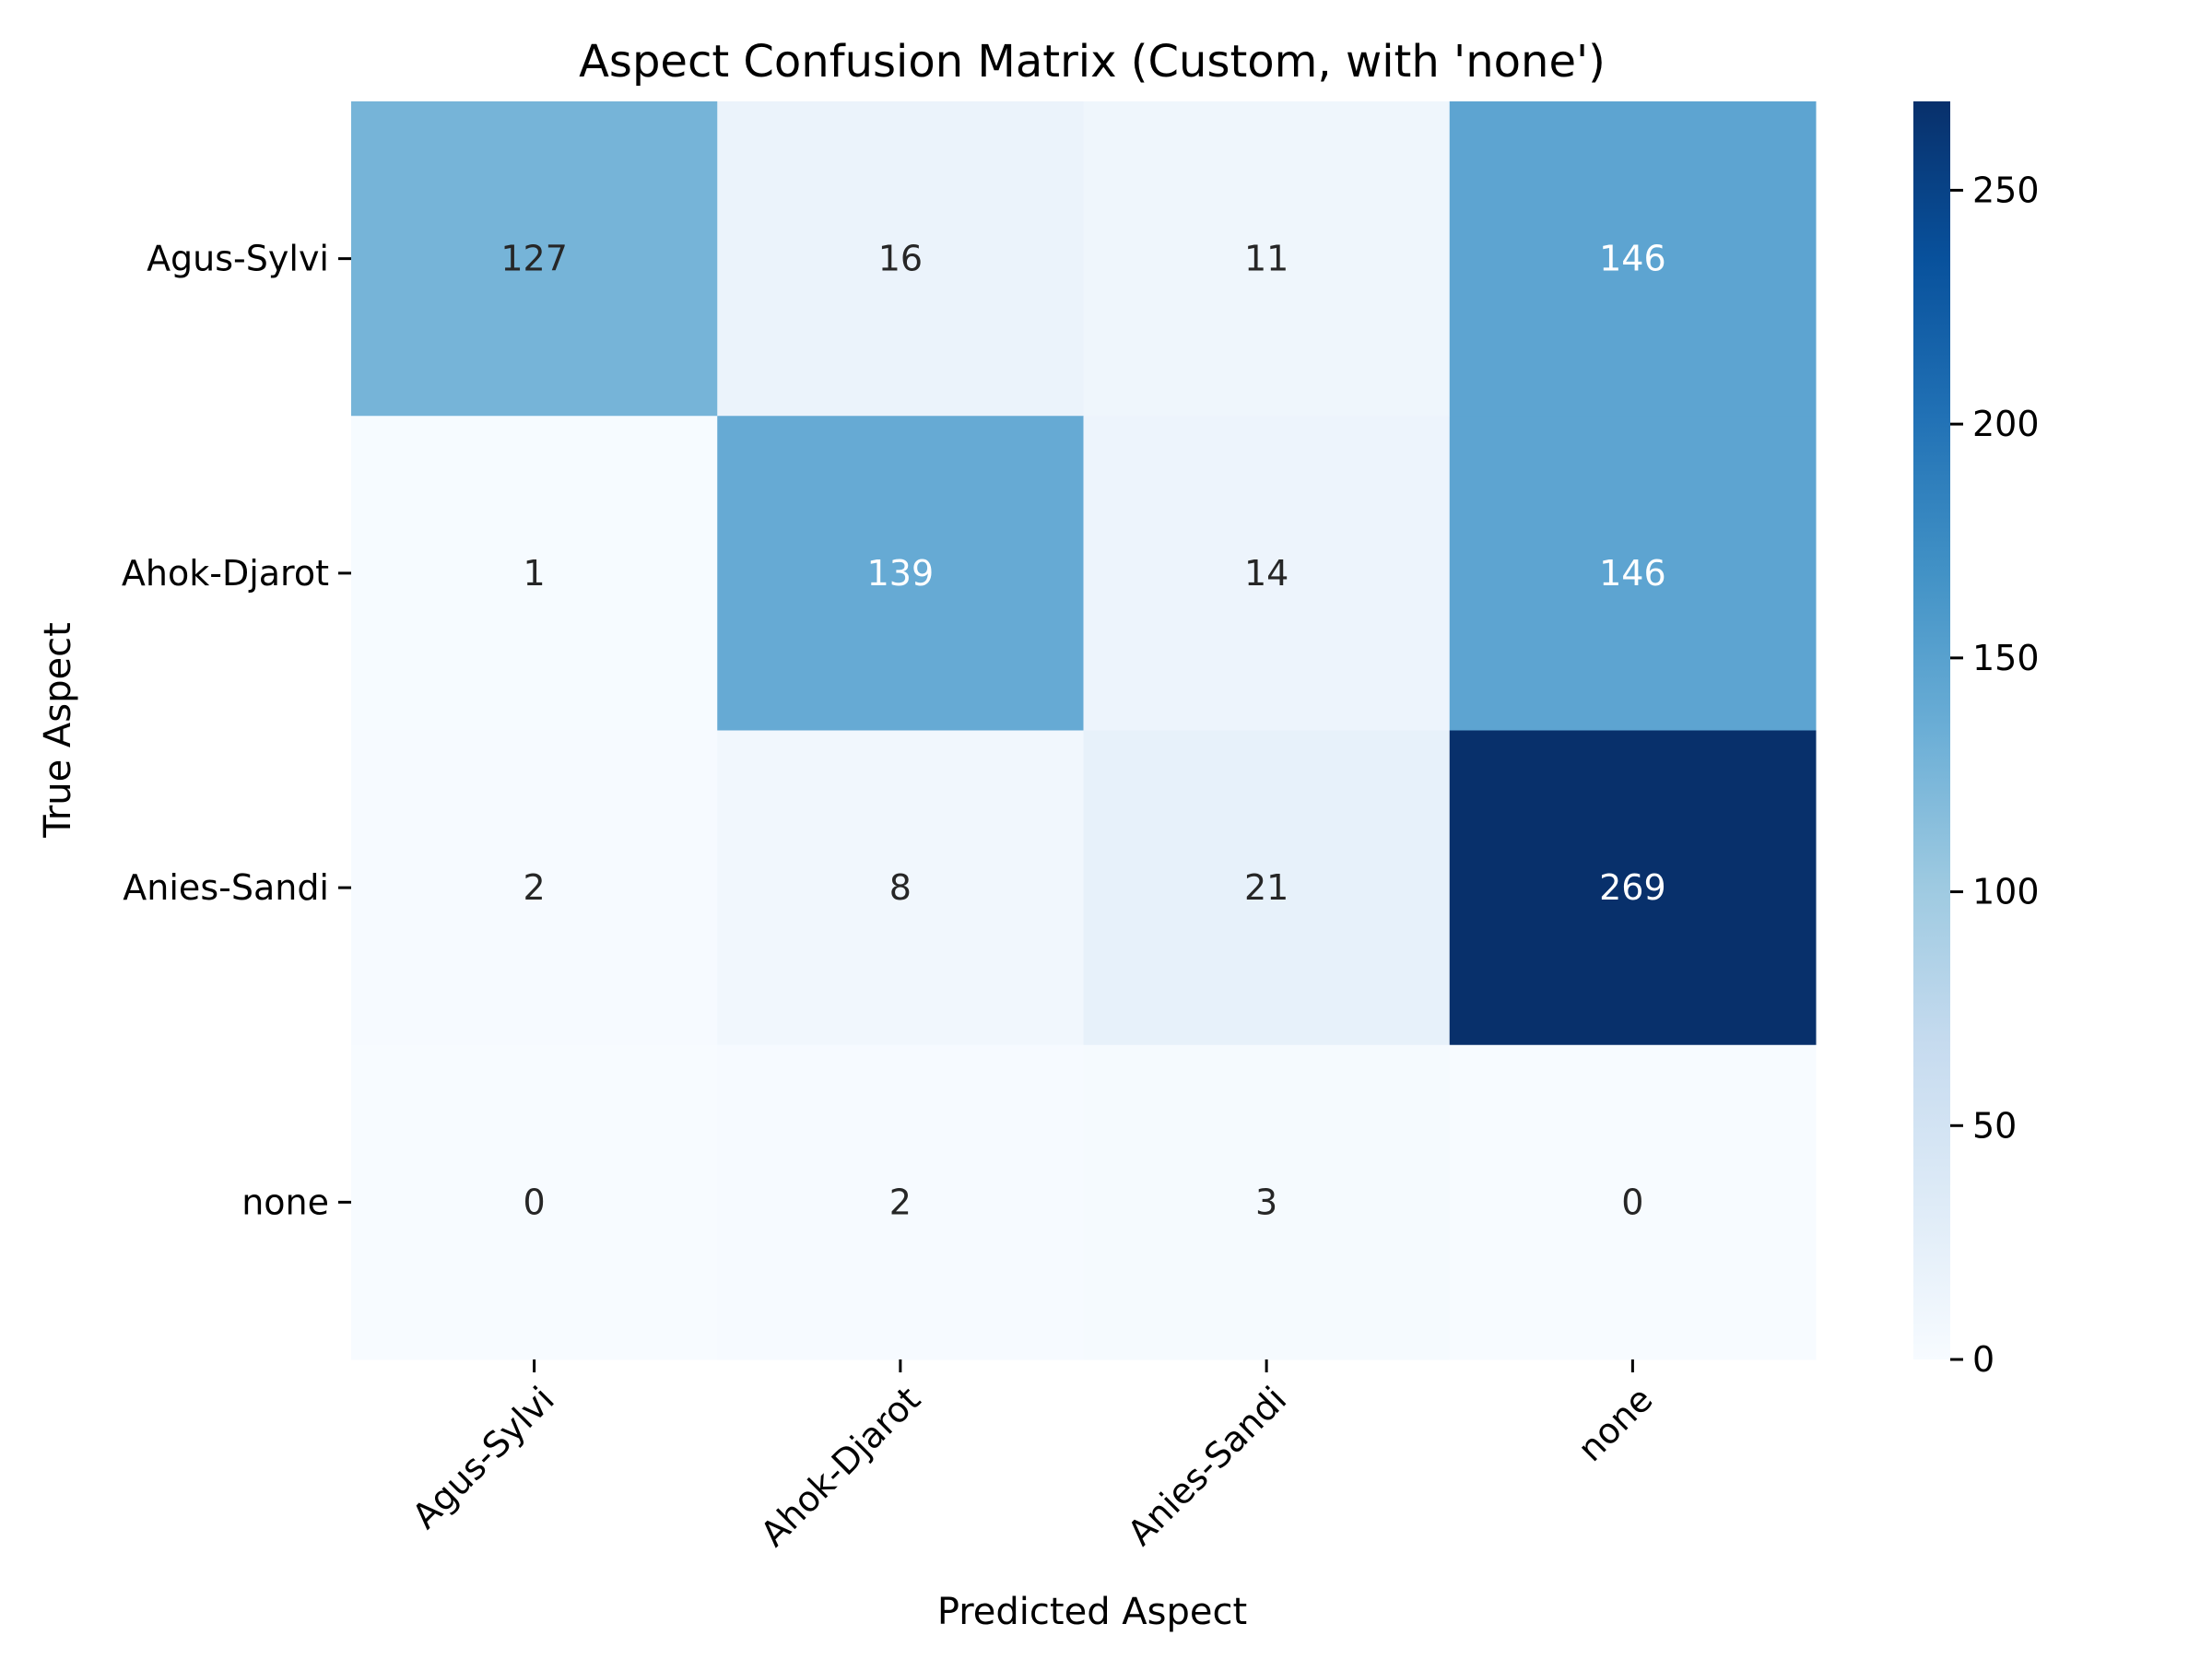 The image size is (2212, 1659). Describe the element at coordinates (1207, 1466) in the screenshot. I see `x-tick-label: Anies-Sandi` at that location.